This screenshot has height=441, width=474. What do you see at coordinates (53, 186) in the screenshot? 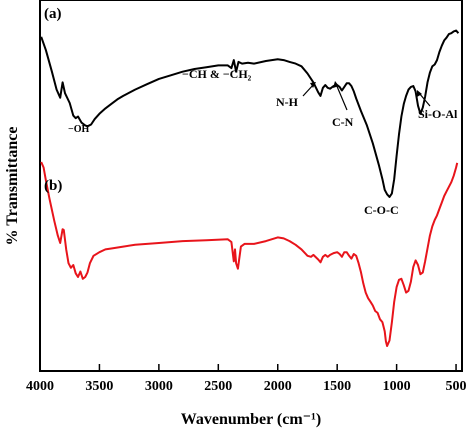
I see `panel-label-b: (b)` at bounding box center [53, 186].